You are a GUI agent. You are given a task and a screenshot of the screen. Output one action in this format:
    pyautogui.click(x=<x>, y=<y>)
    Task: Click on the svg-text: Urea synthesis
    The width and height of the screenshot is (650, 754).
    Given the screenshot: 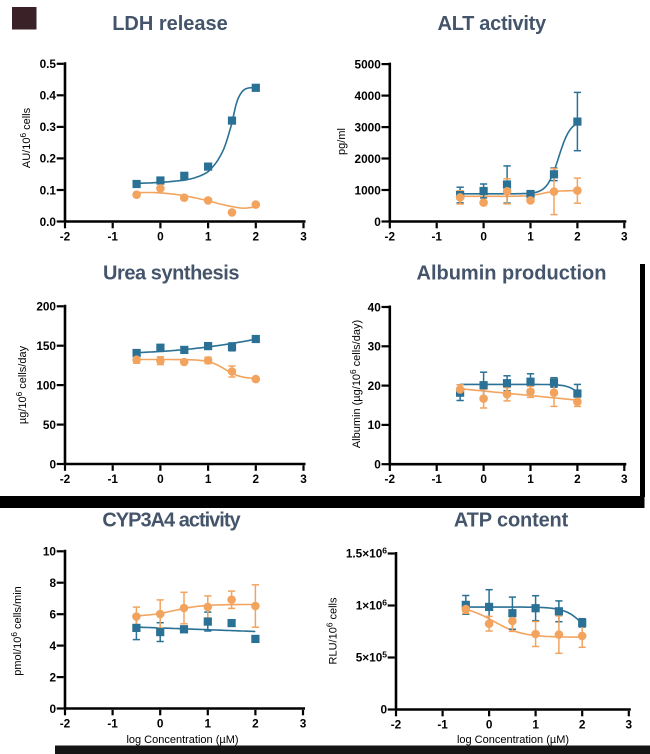 What is the action you would take?
    pyautogui.click(x=171, y=273)
    